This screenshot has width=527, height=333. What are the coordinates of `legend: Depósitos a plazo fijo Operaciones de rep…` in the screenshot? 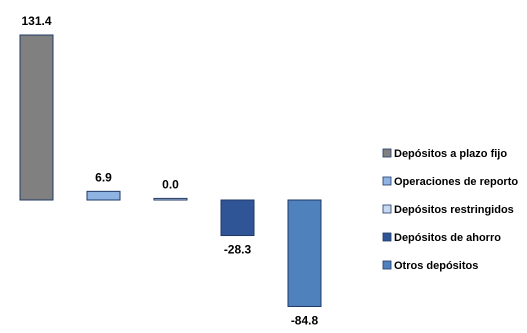 It's located at (450, 210).